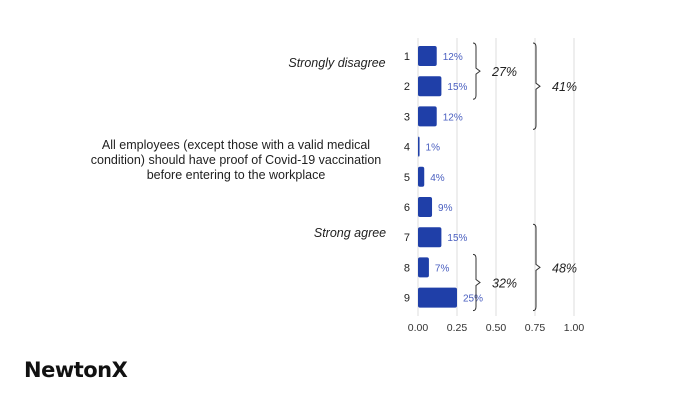  I want to click on category-label: 5, so click(407, 178).